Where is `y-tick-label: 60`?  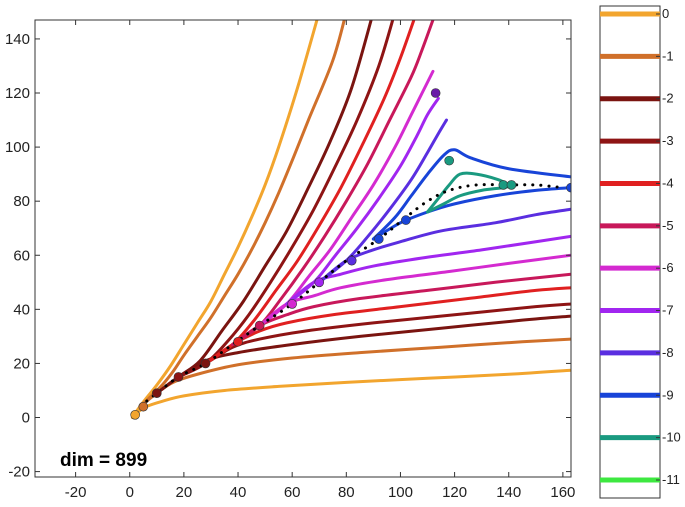 y-tick-label: 60 is located at coordinates (21, 255).